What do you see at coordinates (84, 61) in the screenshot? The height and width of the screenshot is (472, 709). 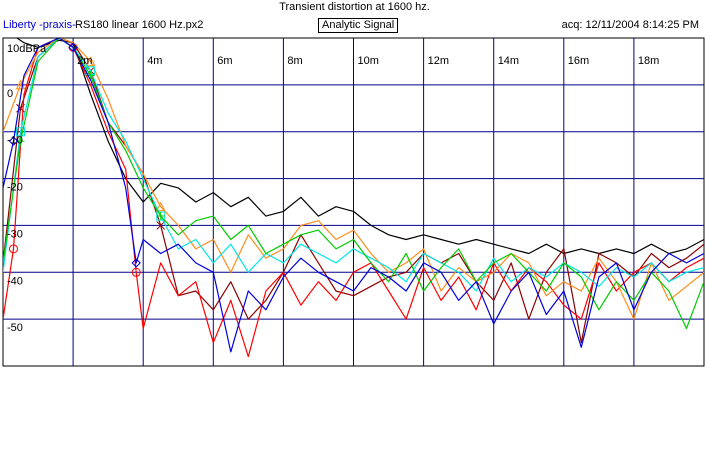 I see `x-tick-label: 2m` at bounding box center [84, 61].